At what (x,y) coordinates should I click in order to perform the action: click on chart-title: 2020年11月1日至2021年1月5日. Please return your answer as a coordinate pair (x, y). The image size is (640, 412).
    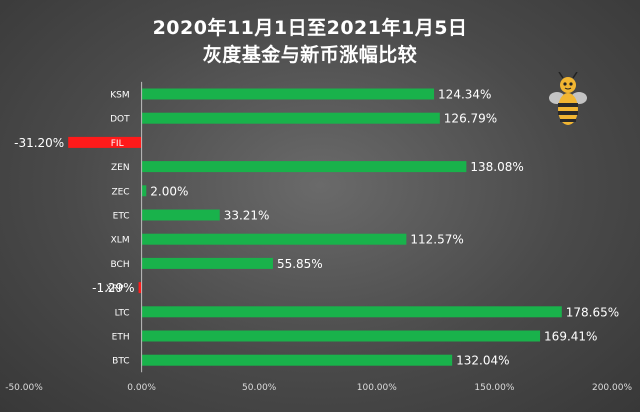
    Looking at the image, I should click on (310, 28).